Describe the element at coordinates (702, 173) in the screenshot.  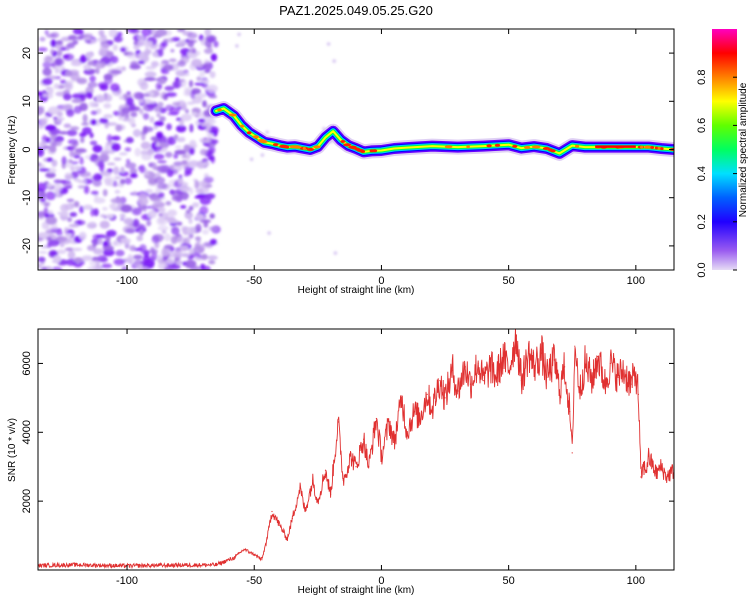
I see `colorbar-tick-label: 0.4` at that location.